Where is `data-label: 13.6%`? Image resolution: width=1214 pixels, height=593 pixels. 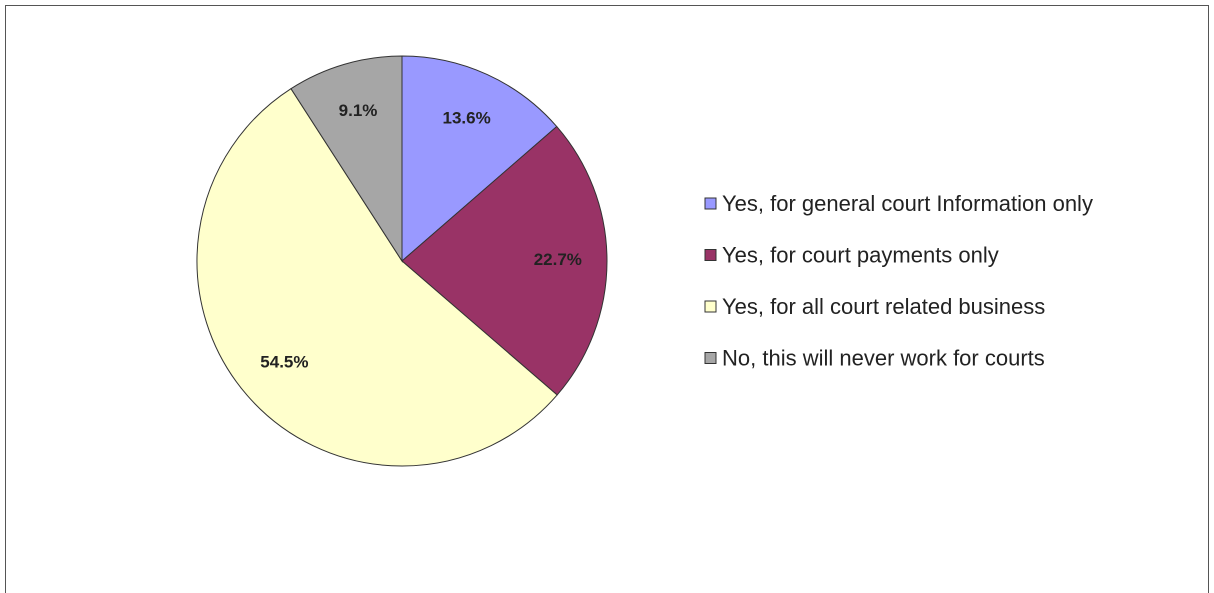 data-label: 13.6% is located at coordinates (467, 118).